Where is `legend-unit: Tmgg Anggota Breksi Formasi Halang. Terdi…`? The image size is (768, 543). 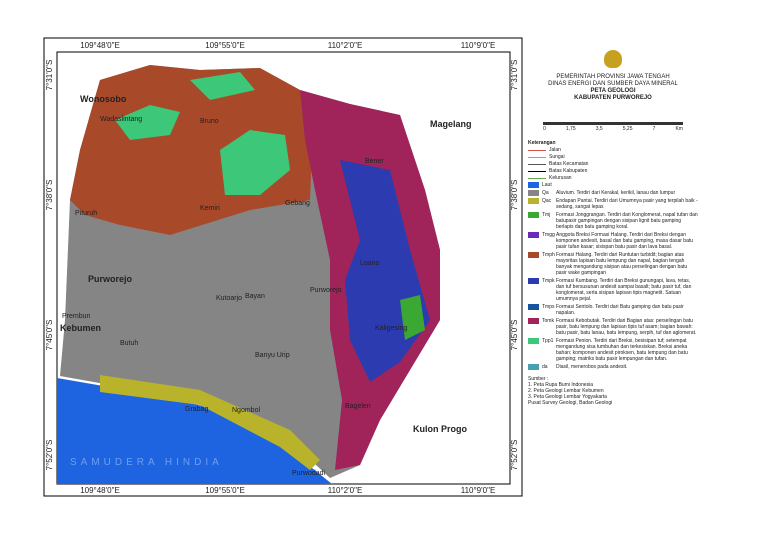
legend-unit: Tmgg Anggota Breksi Formasi Halang. Terdi… is located at coordinates (613, 241).